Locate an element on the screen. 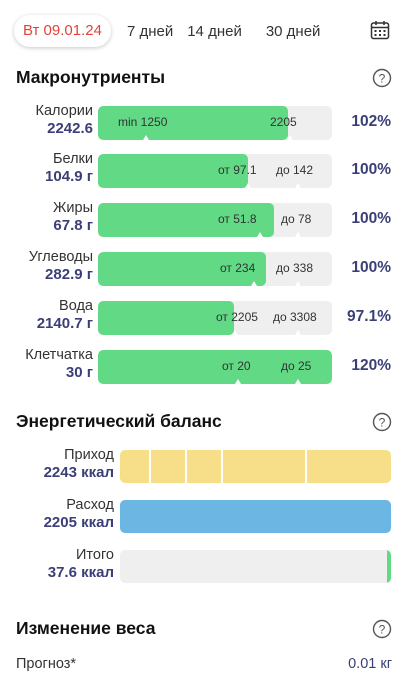 The width and height of the screenshot is (408, 680). macro-progress-bar: от 234 до 338 is located at coordinates (215, 269).